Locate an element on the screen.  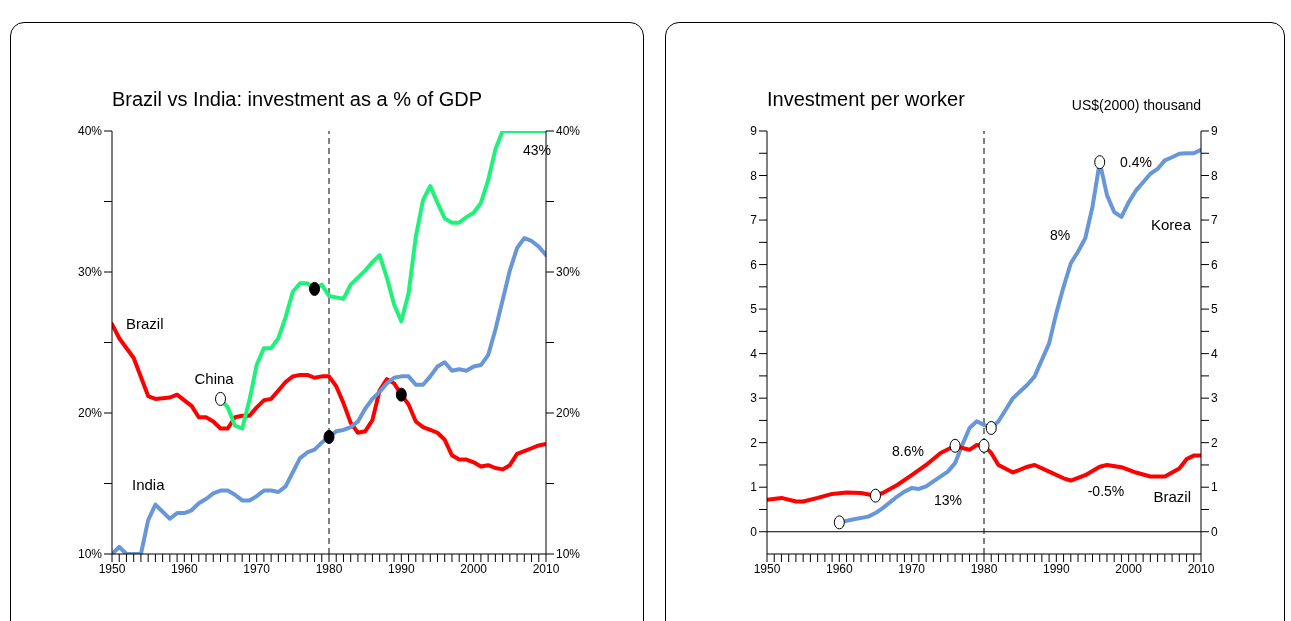
chart-subtitle: US$(2000) thousand is located at coordinates (1136, 105).